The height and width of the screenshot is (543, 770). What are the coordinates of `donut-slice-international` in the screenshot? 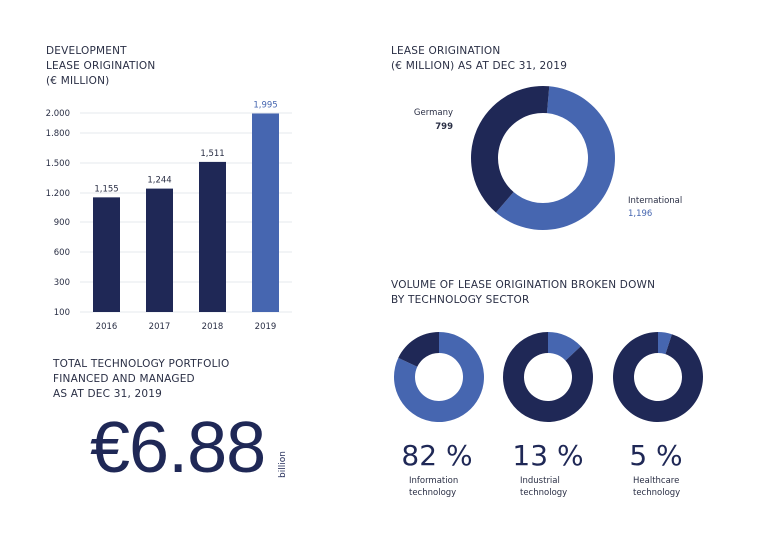 It's located at (555, 158).